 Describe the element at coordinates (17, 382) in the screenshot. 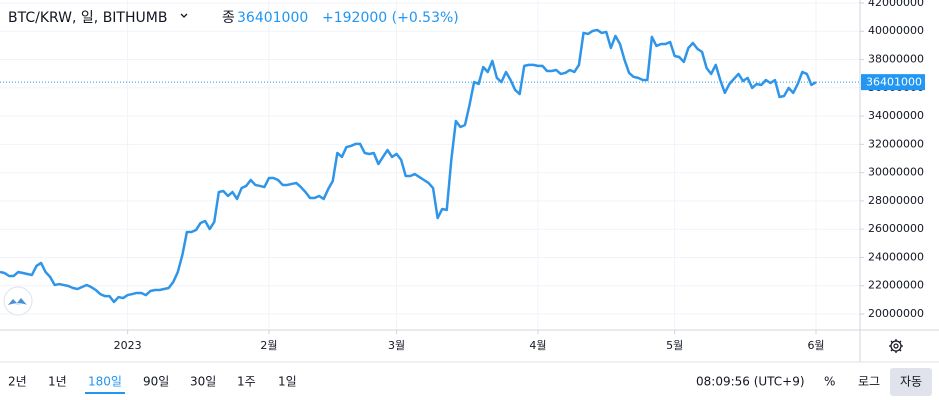

I see `range-button: 2년` at that location.